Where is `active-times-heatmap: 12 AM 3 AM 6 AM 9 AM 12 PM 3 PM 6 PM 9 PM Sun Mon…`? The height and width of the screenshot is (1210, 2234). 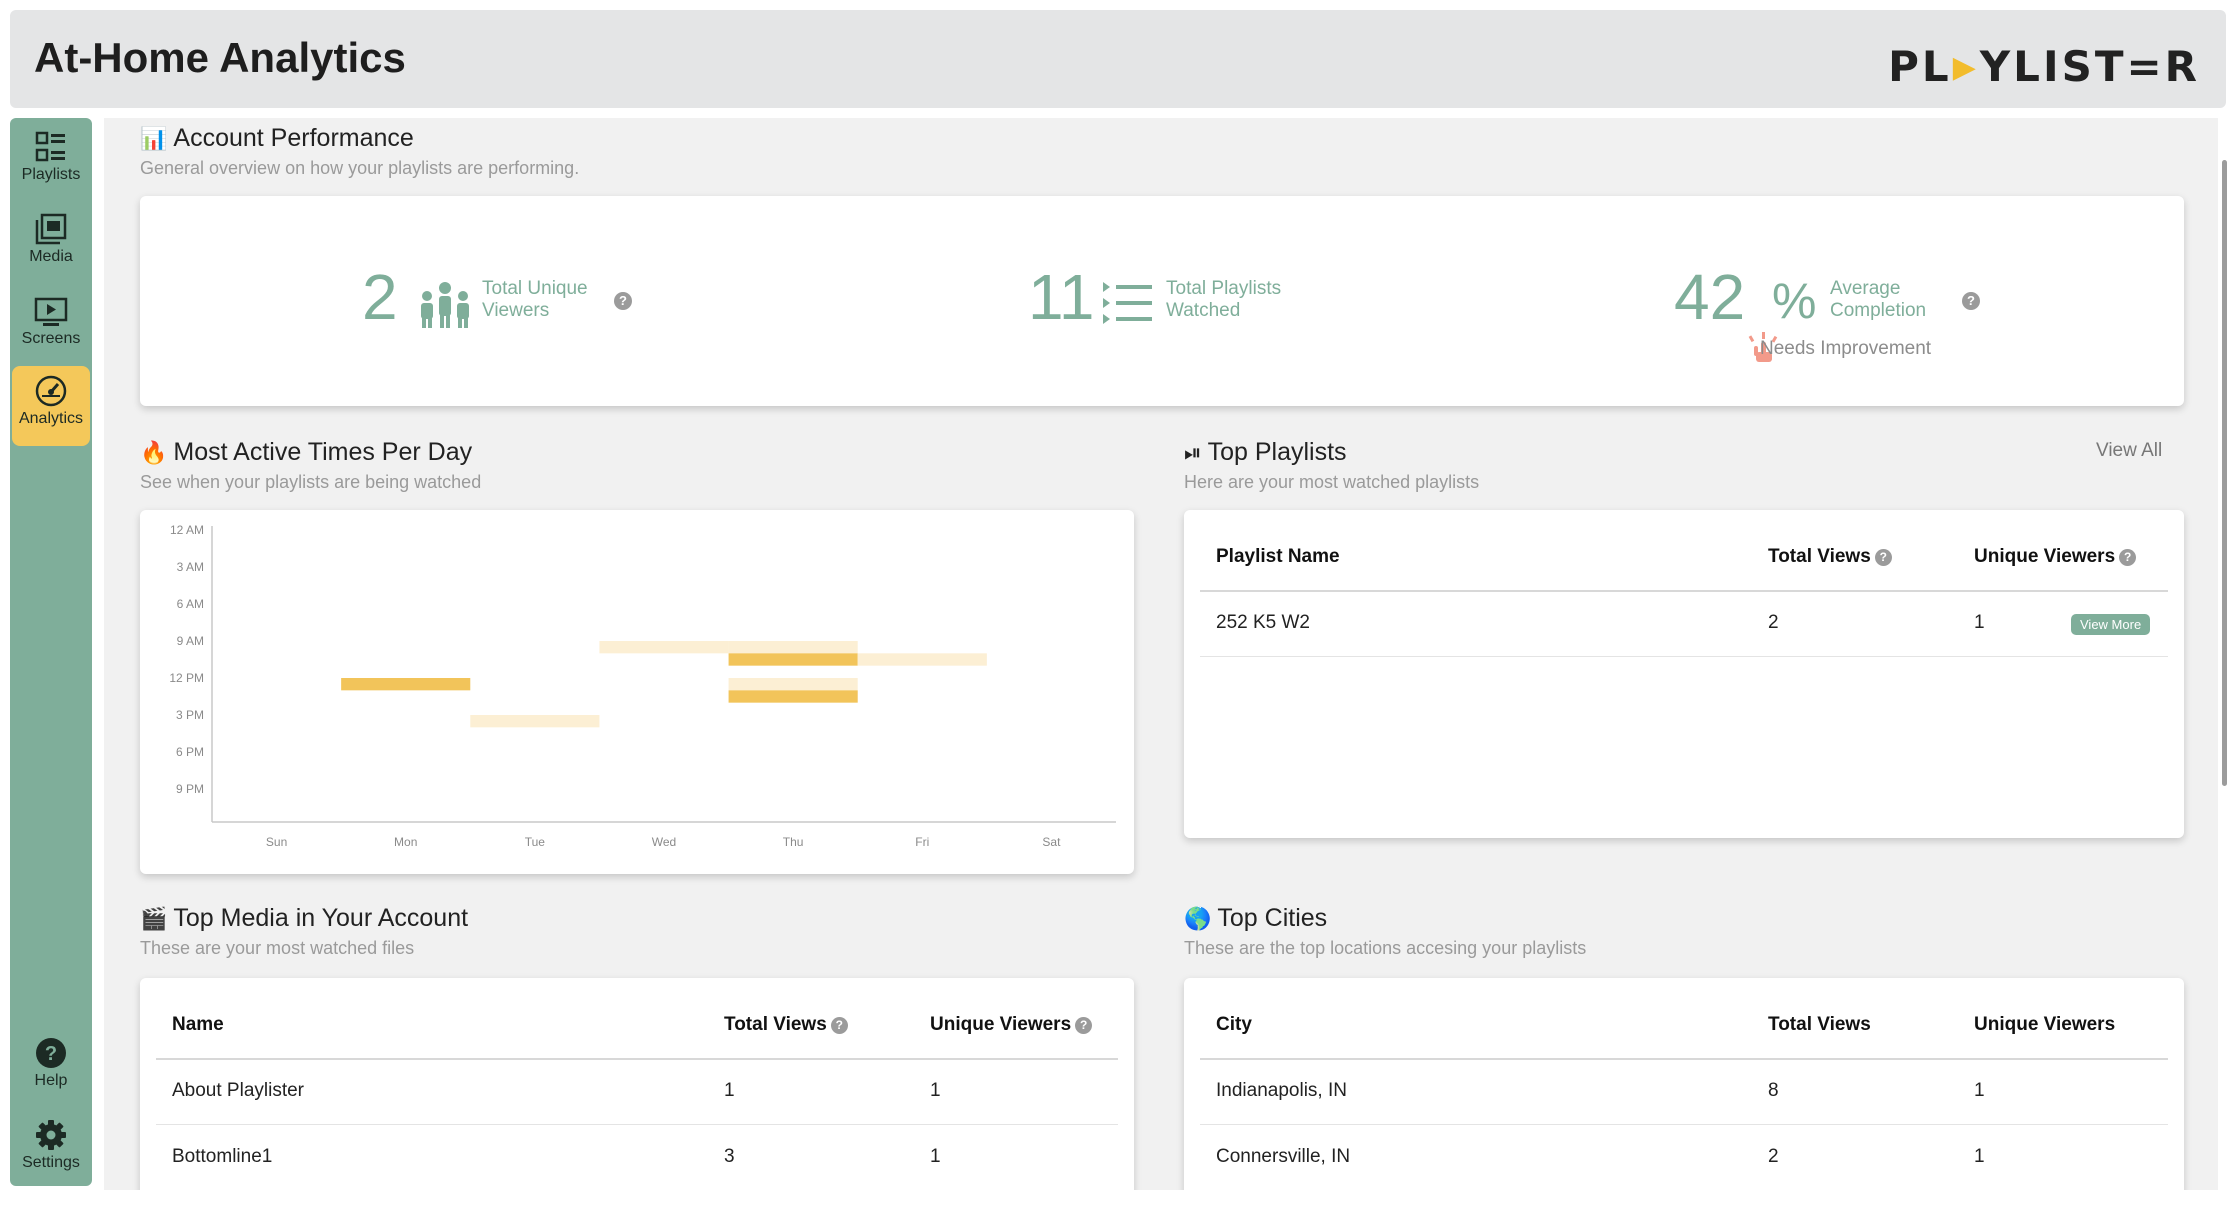 active-times-heatmap: 12 AM 3 AM 6 AM 9 AM 12 PM 3 PM 6 PM 9 PM Sun Mon… is located at coordinates (642, 686).